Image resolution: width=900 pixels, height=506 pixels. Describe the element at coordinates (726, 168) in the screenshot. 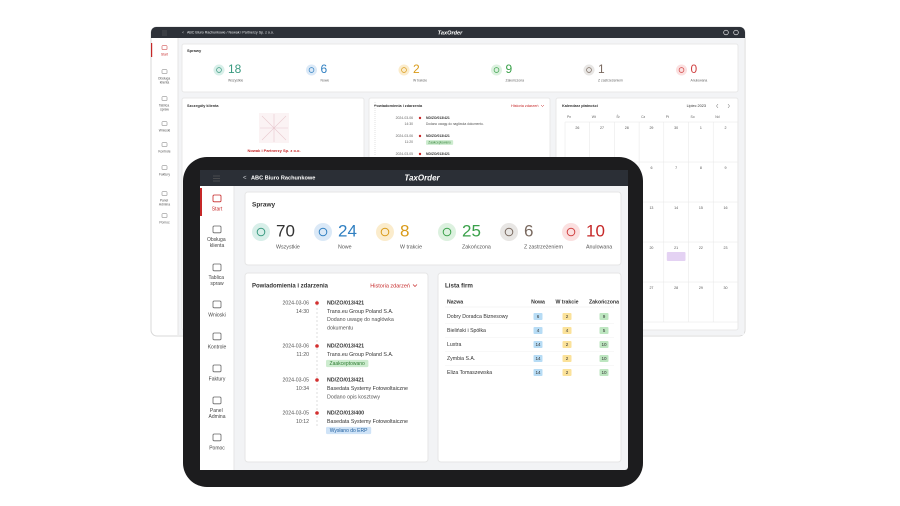

I see `calendar-day: 9` at that location.